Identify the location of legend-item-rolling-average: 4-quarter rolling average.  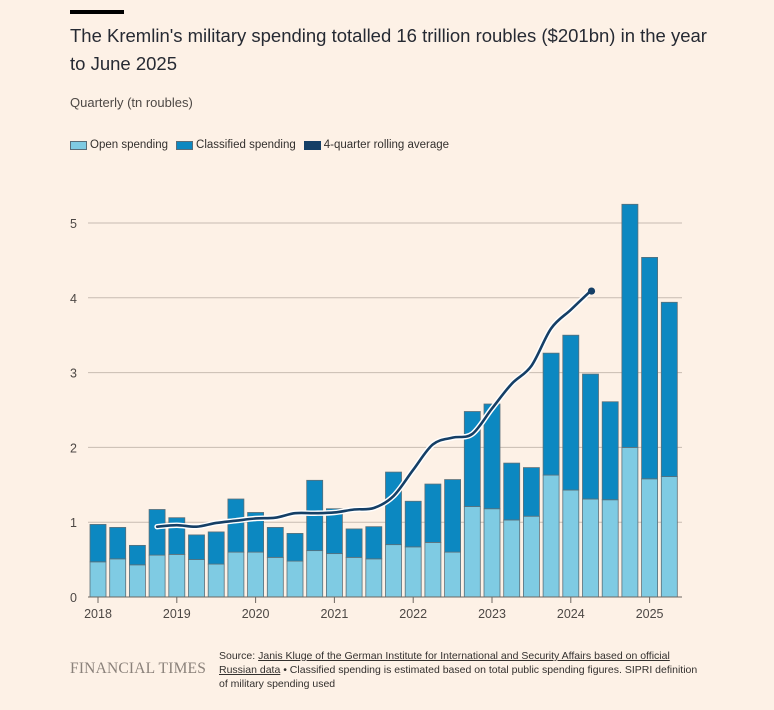
(376, 145).